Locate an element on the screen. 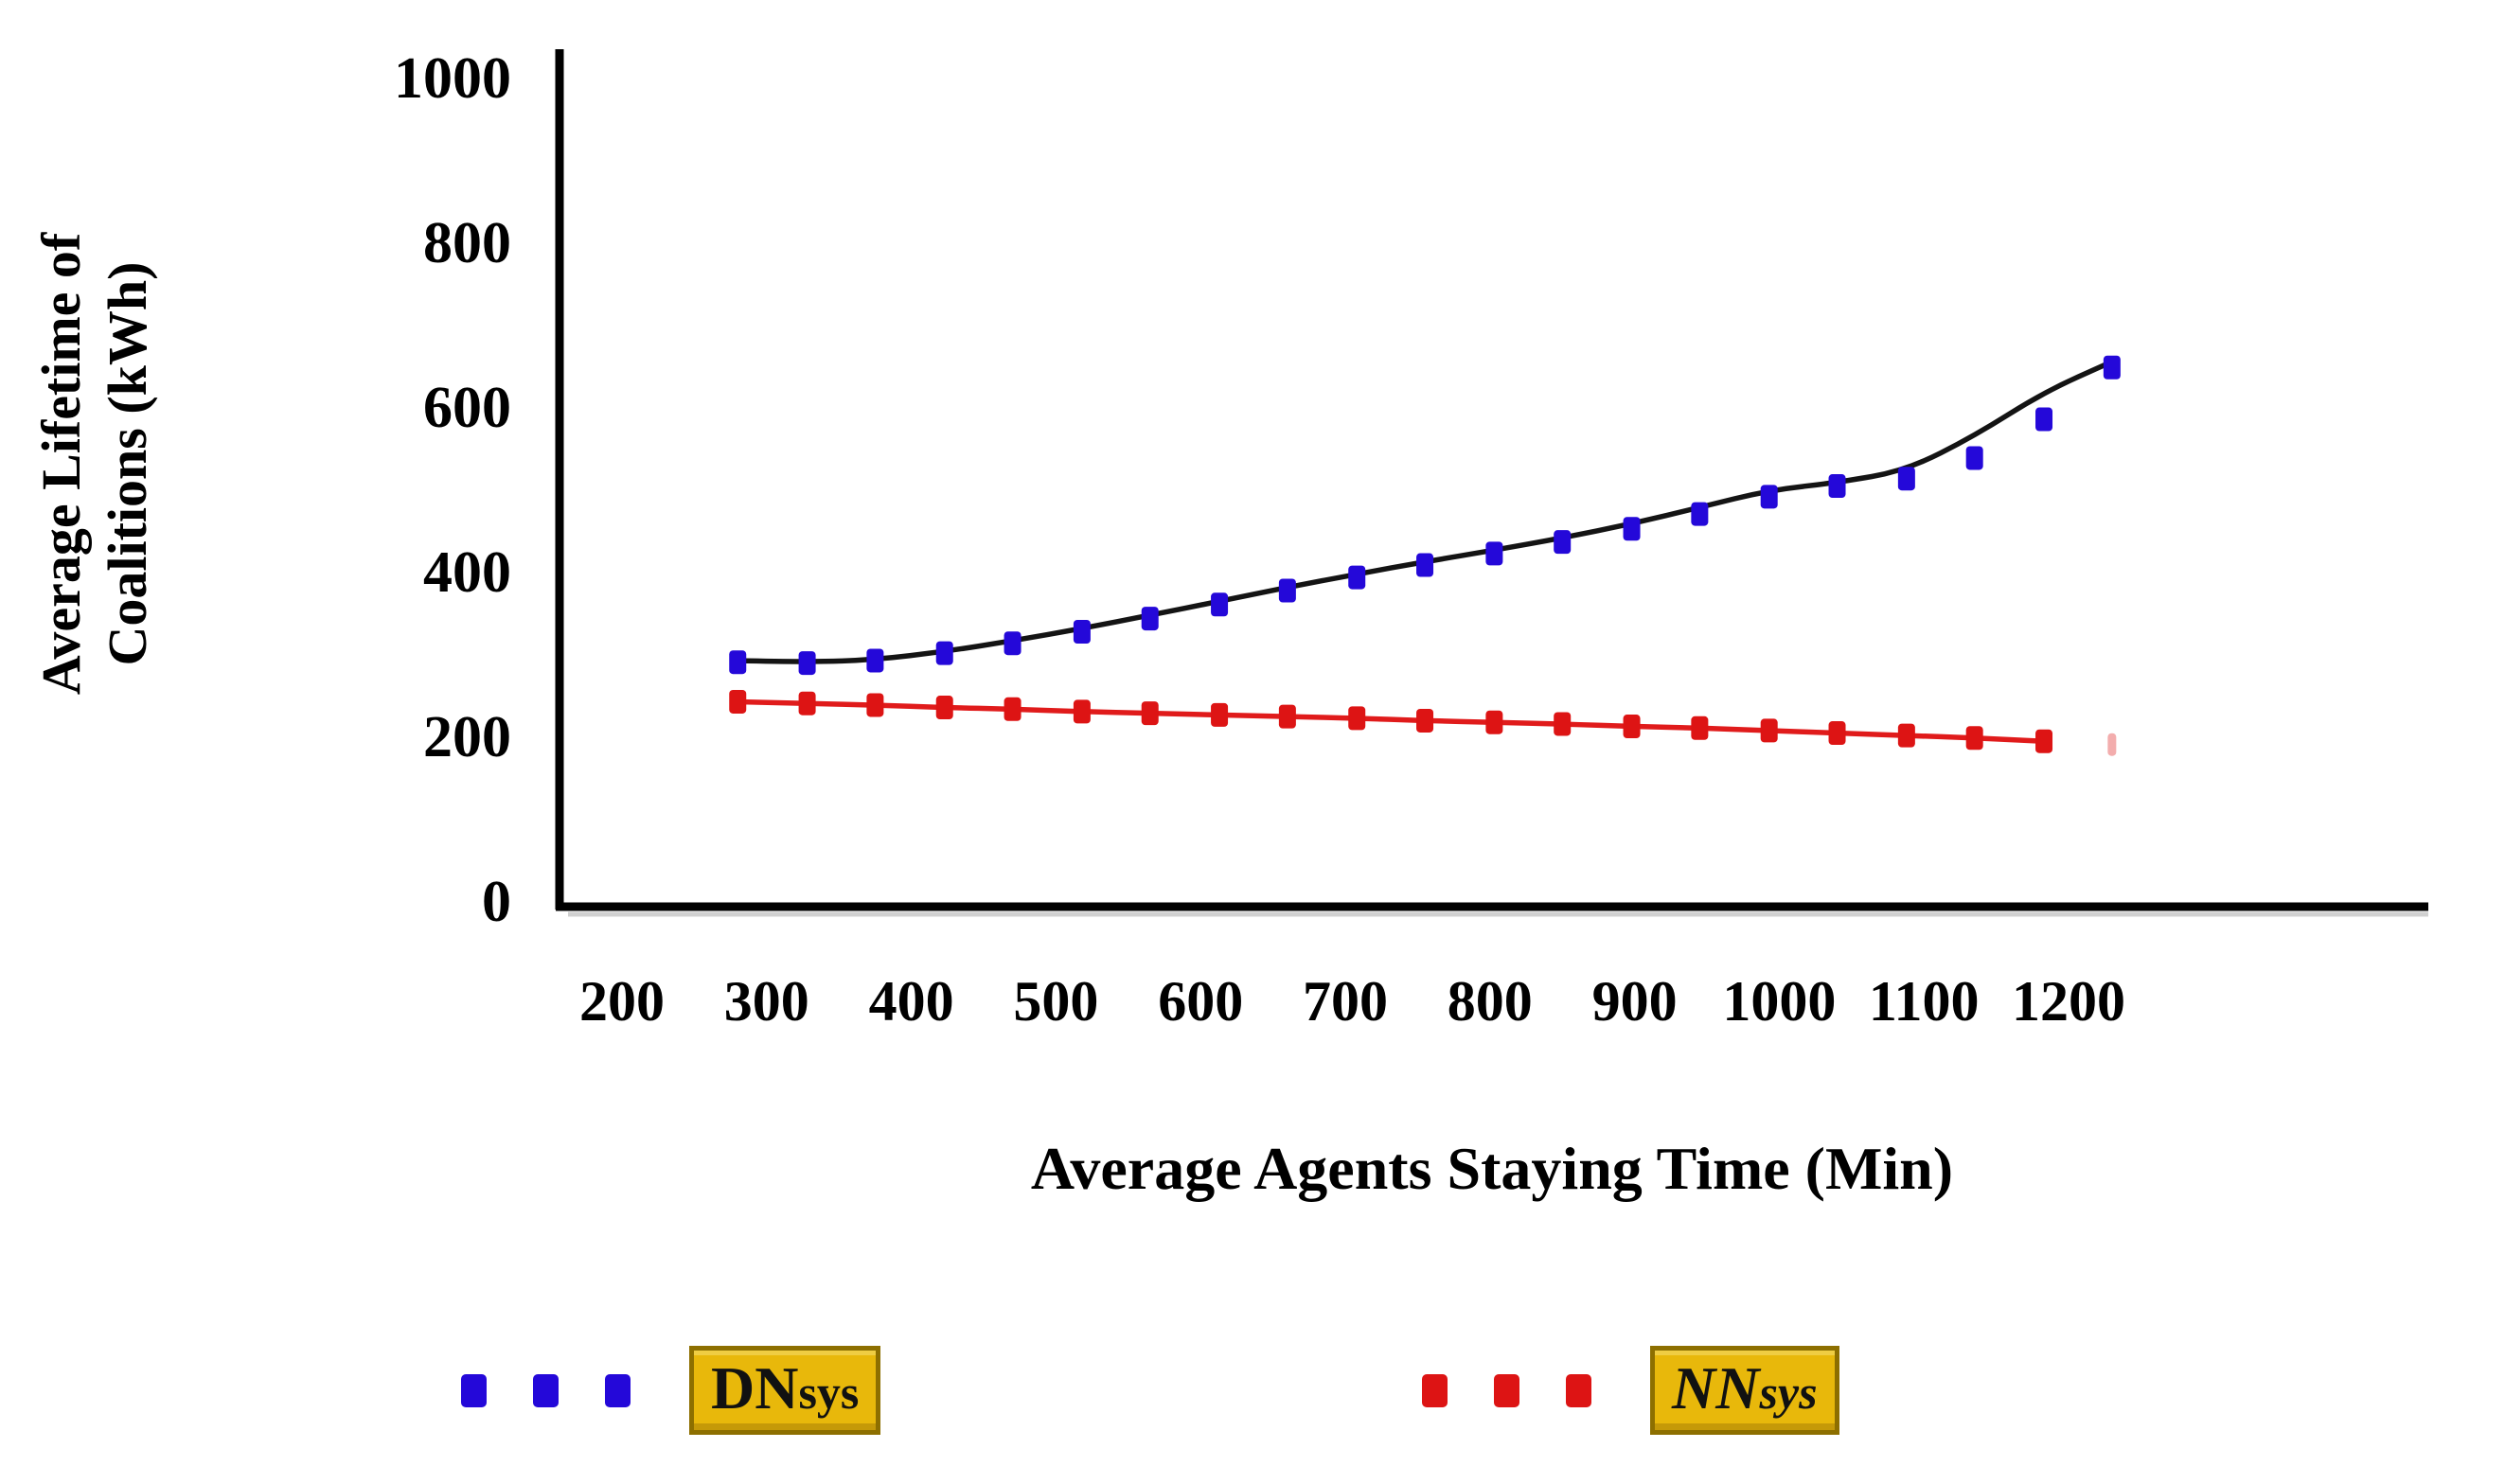  nnsys-legend-label-sub: sys is located at coordinates (1788, 1392).